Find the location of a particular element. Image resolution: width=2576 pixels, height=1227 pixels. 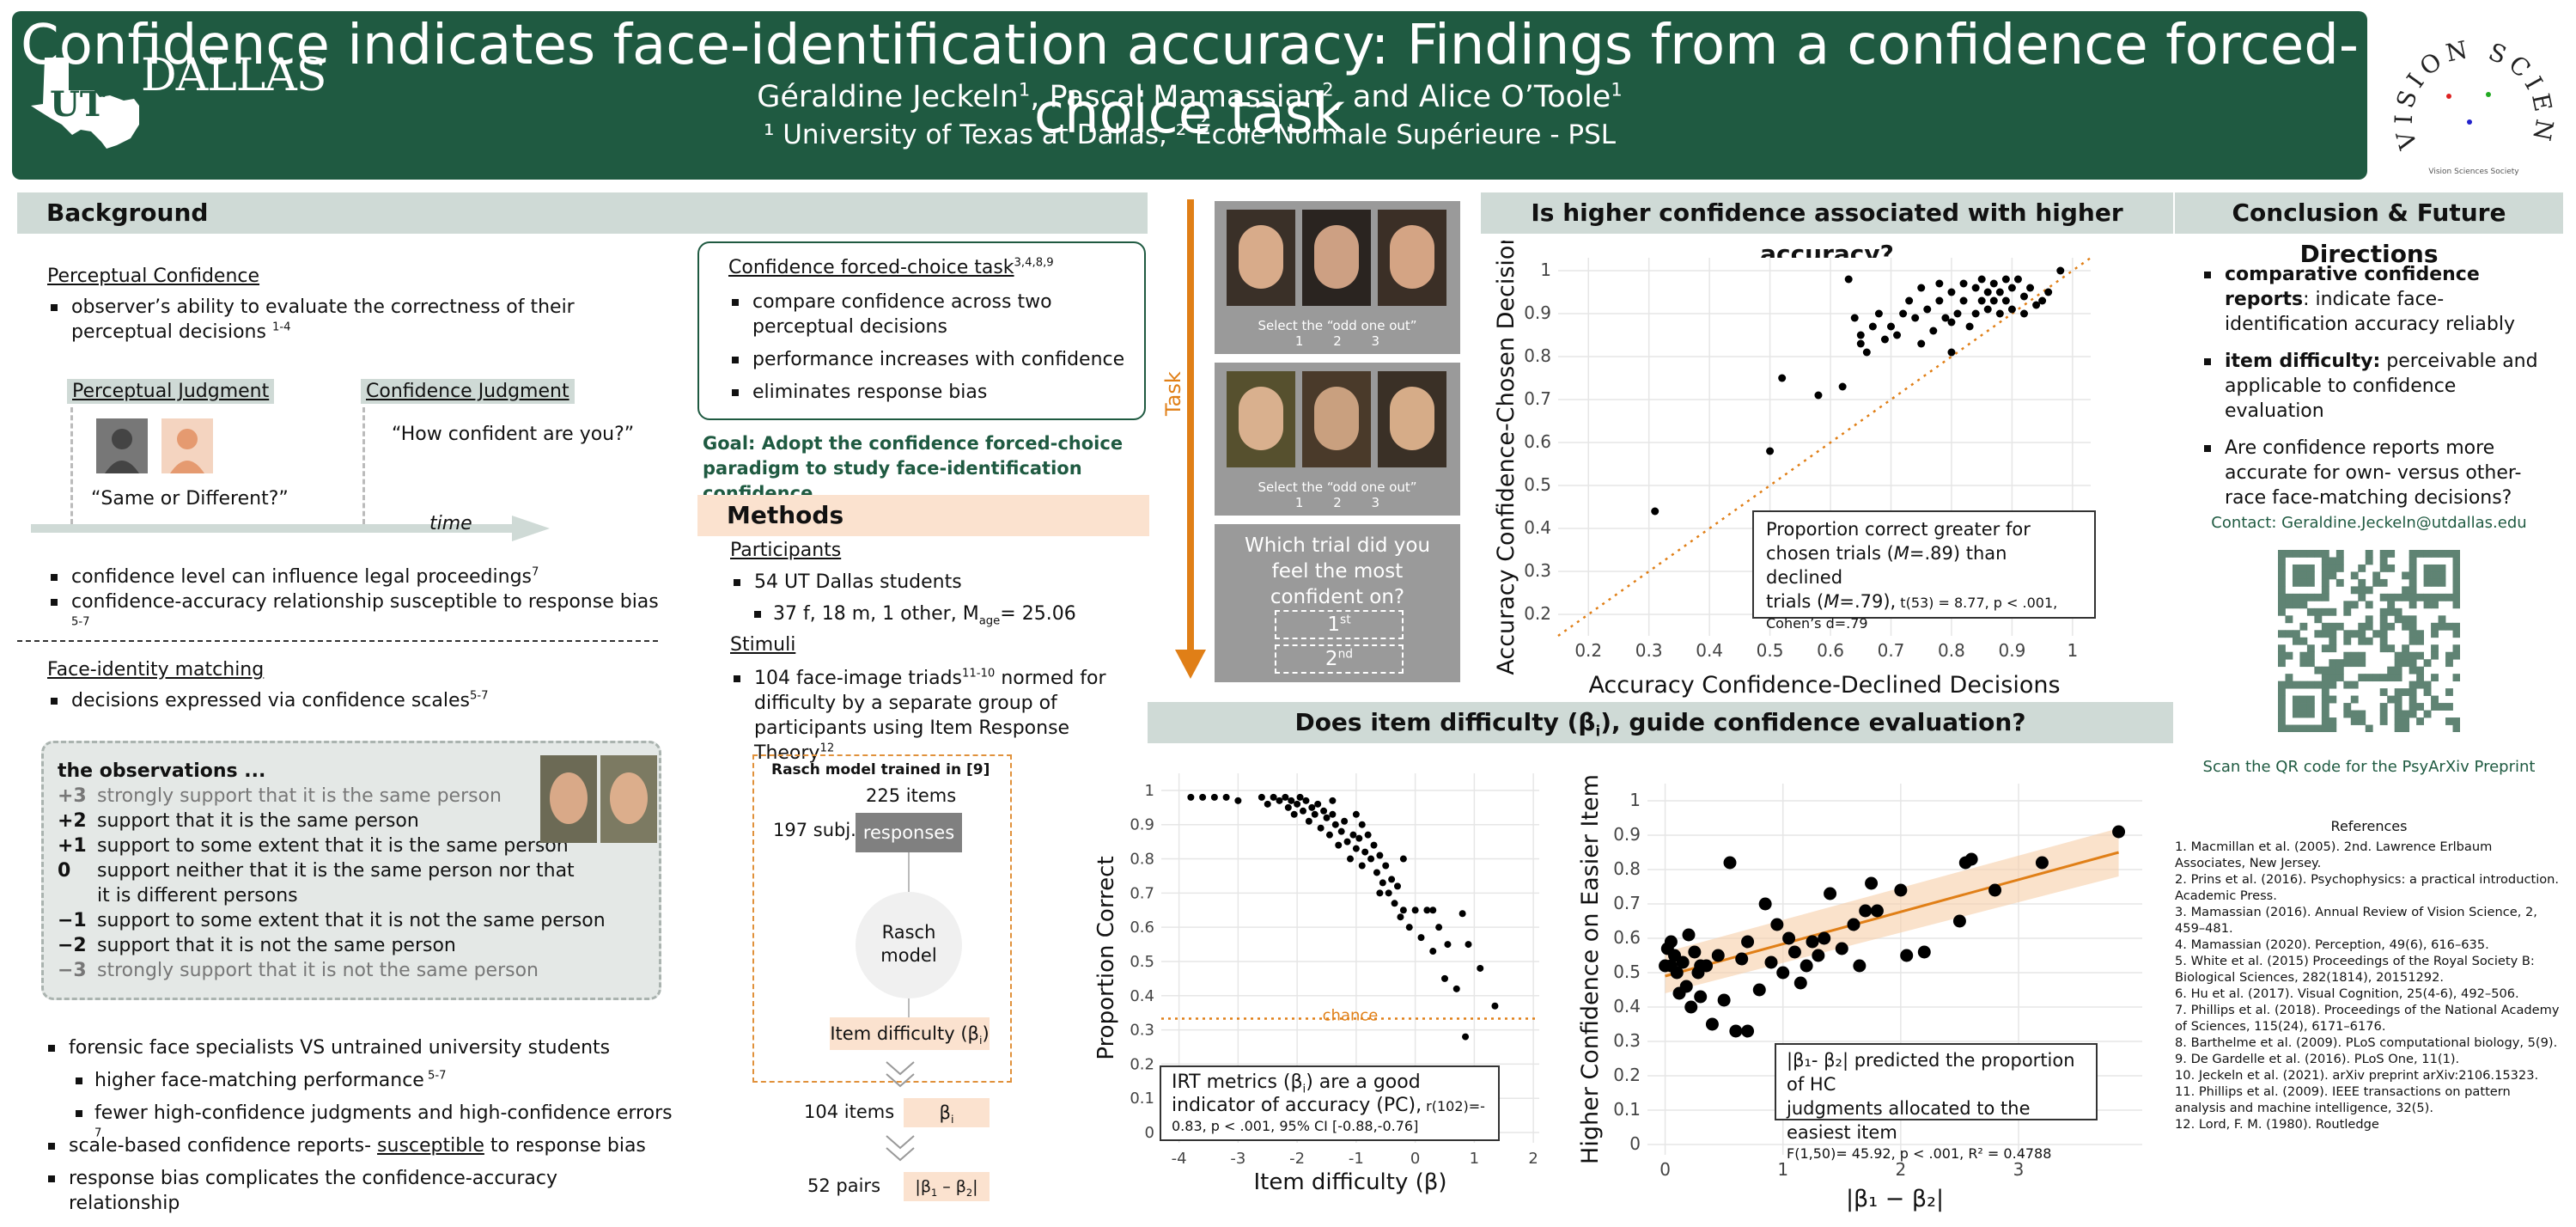

y-axis-label: Higher Confidence on Easier Item is located at coordinates (1590, 969).